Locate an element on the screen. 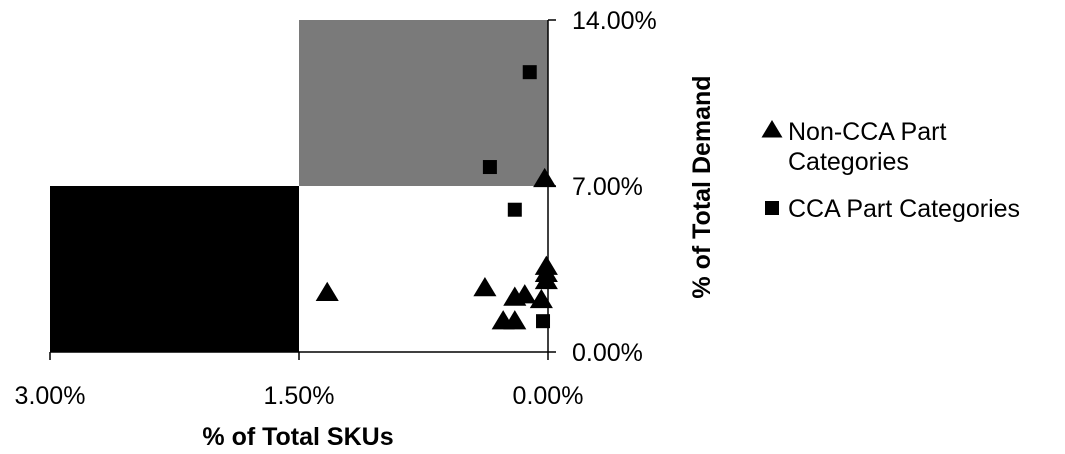 Image resolution: width=1065 pixels, height=454 pixels. y-tick-label: 7.00% is located at coordinates (607, 187).